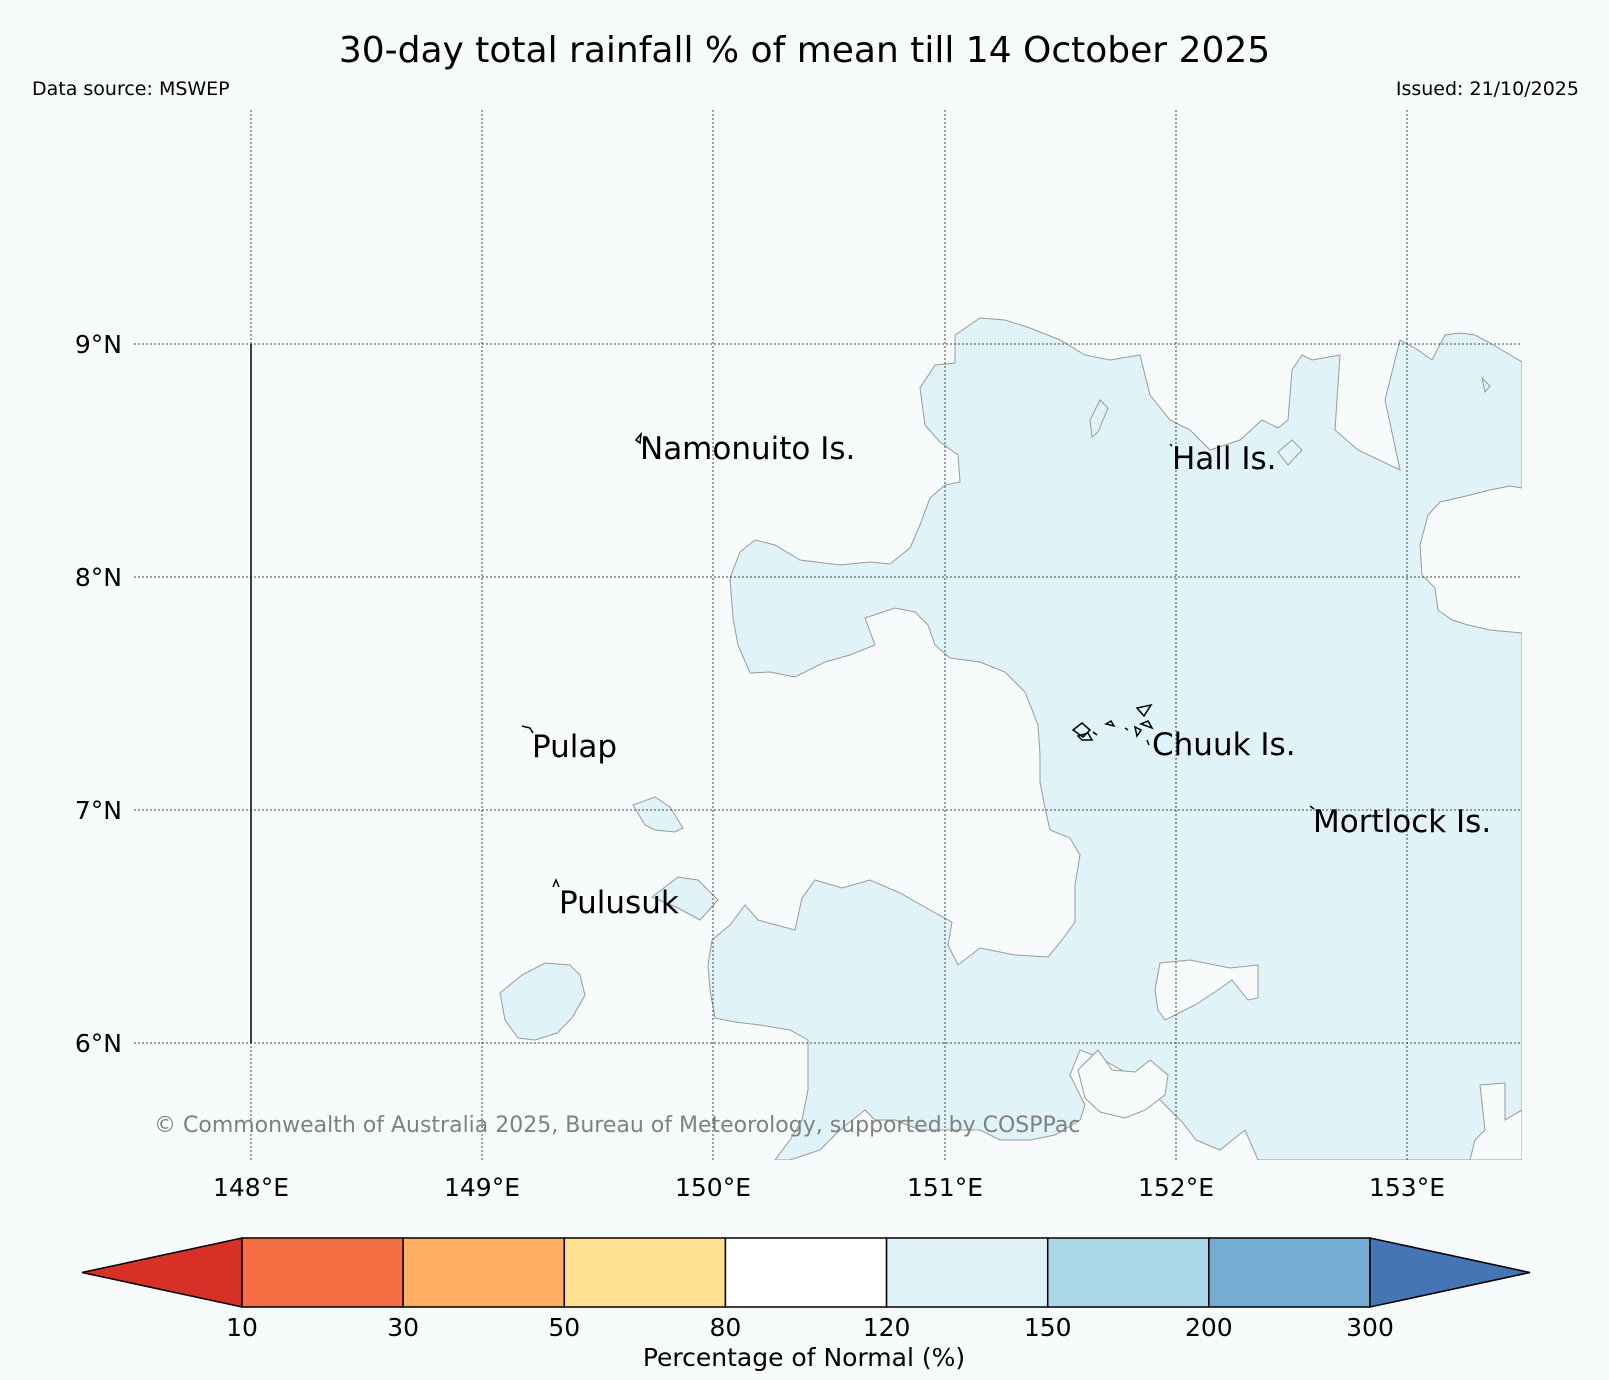  I want to click on lon-label-151e: 151°E, so click(945, 1187).